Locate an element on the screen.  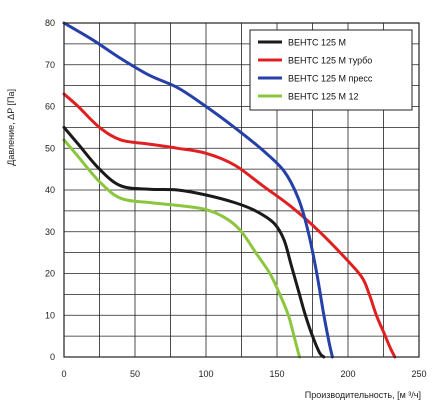
y-tick-label: 10 is located at coordinates (50, 315).